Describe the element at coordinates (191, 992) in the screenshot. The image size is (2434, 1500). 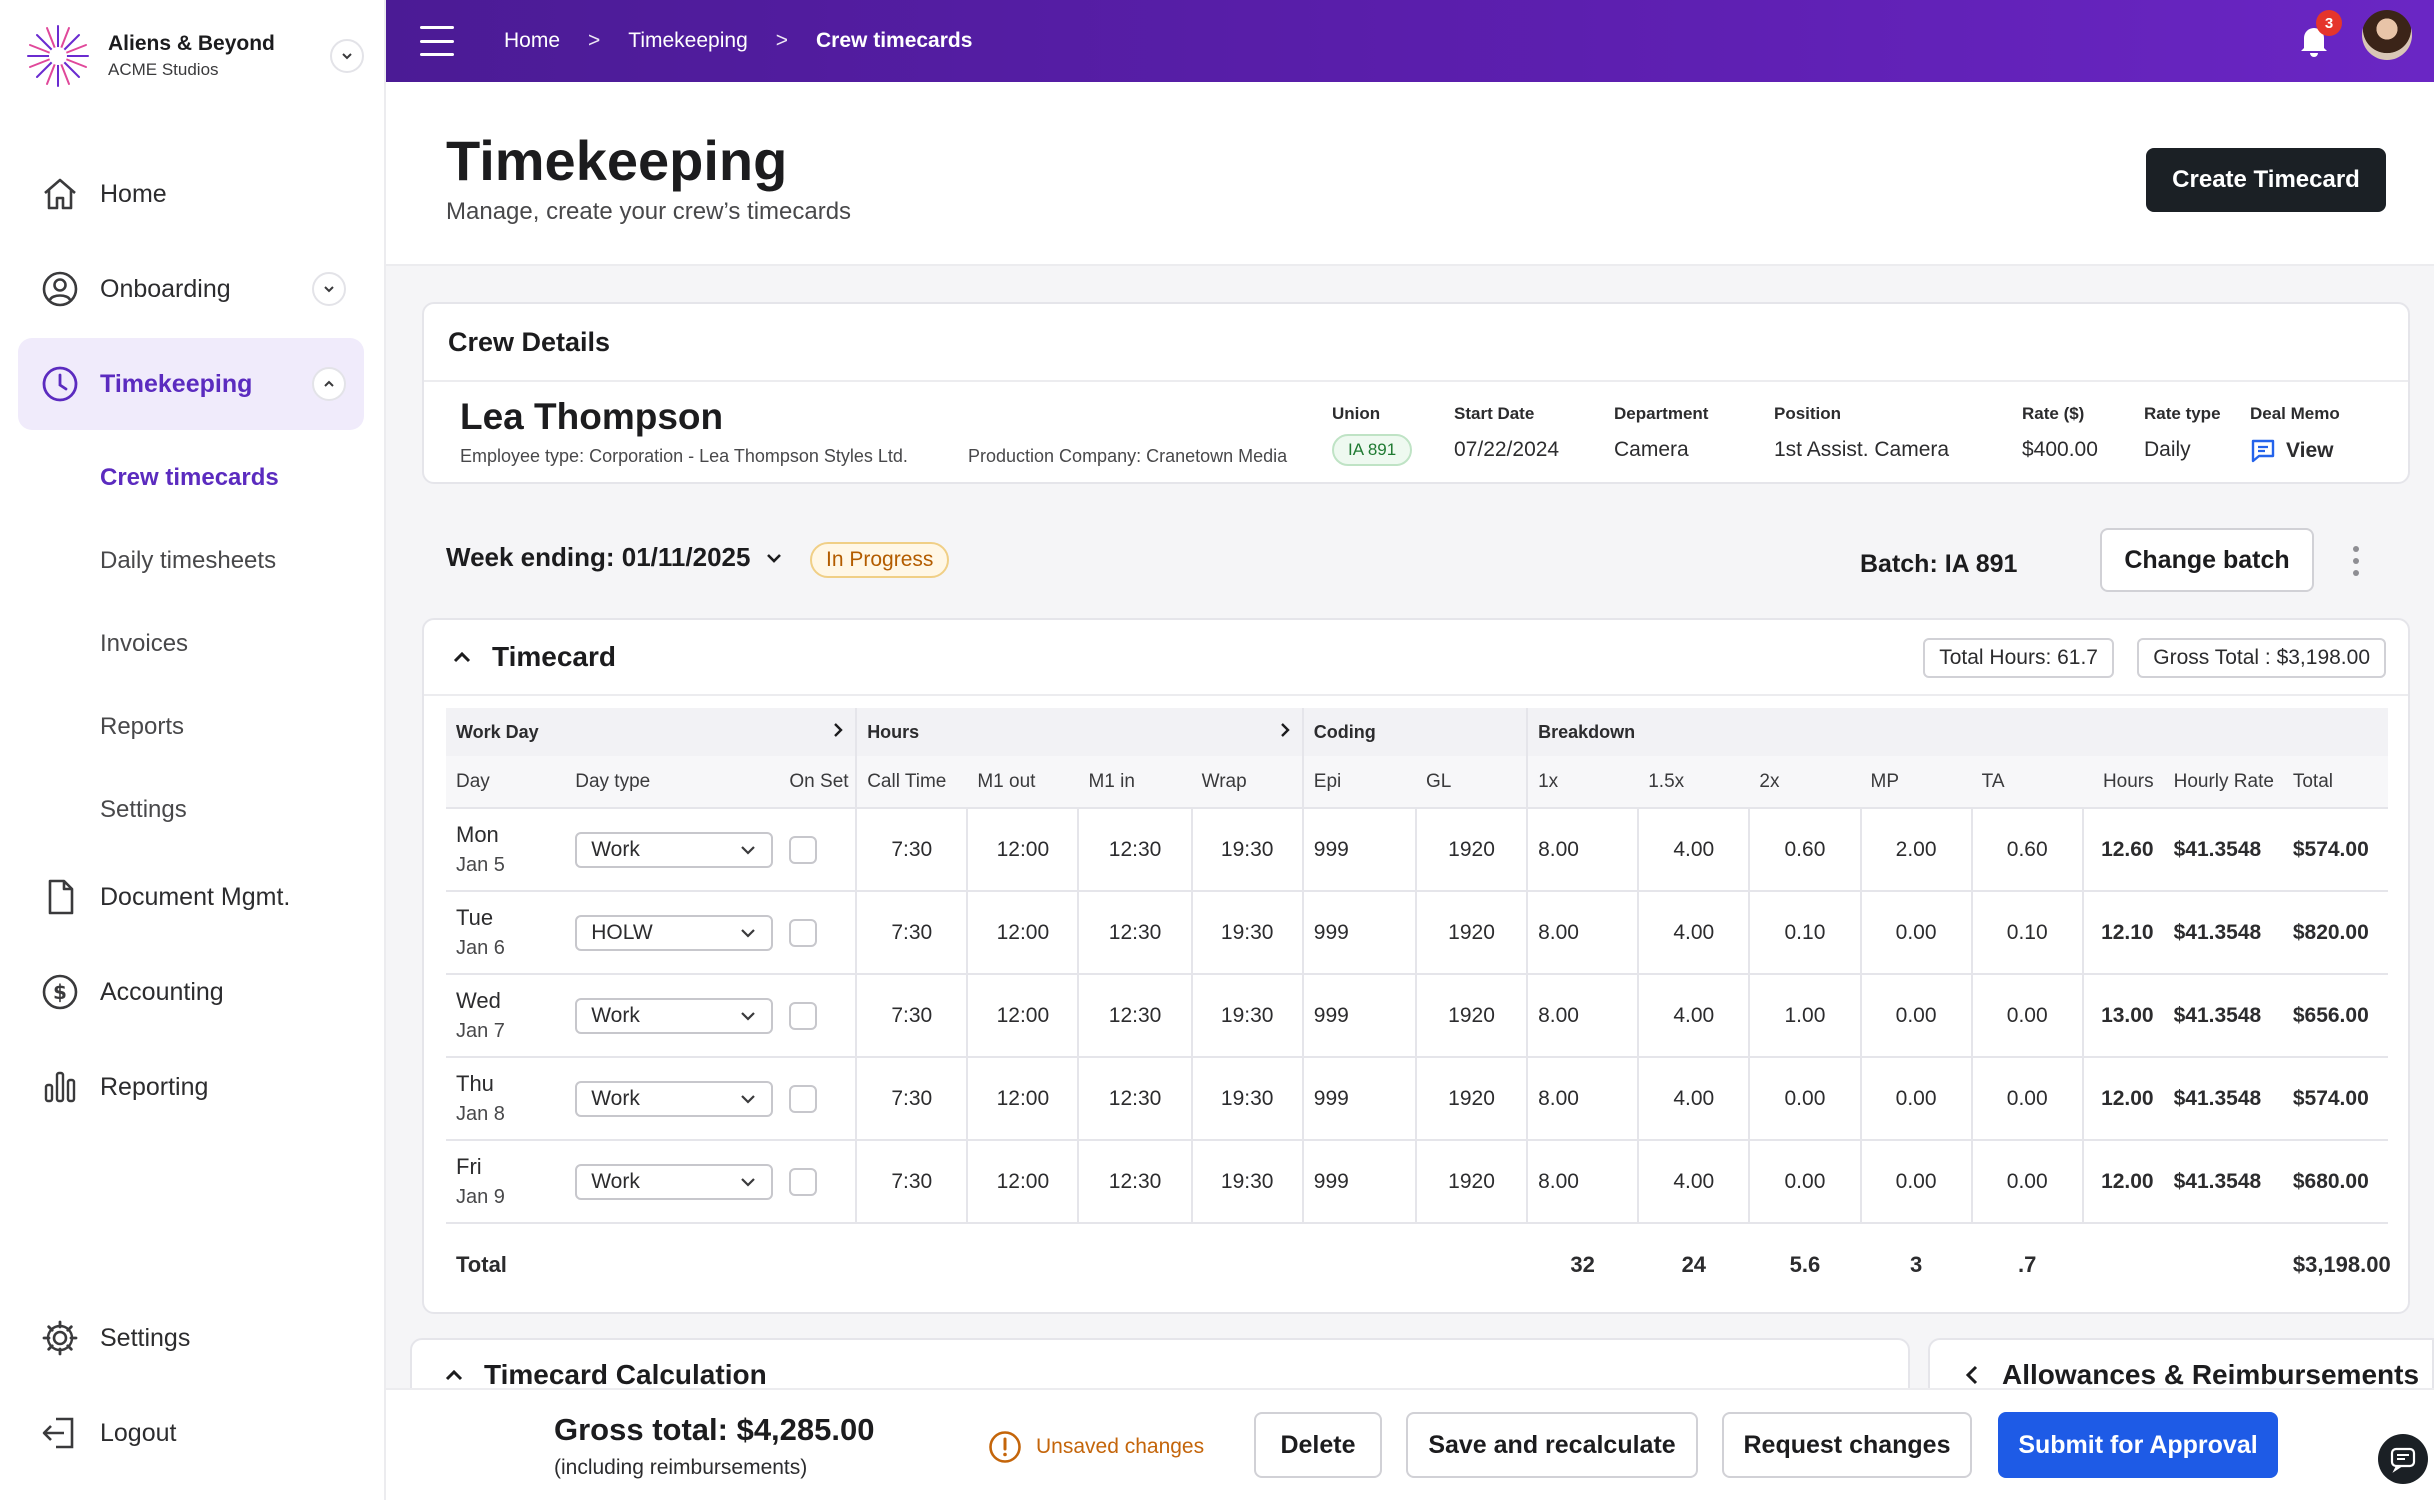
I see `nav-item-accounting: $ Accounting` at that location.